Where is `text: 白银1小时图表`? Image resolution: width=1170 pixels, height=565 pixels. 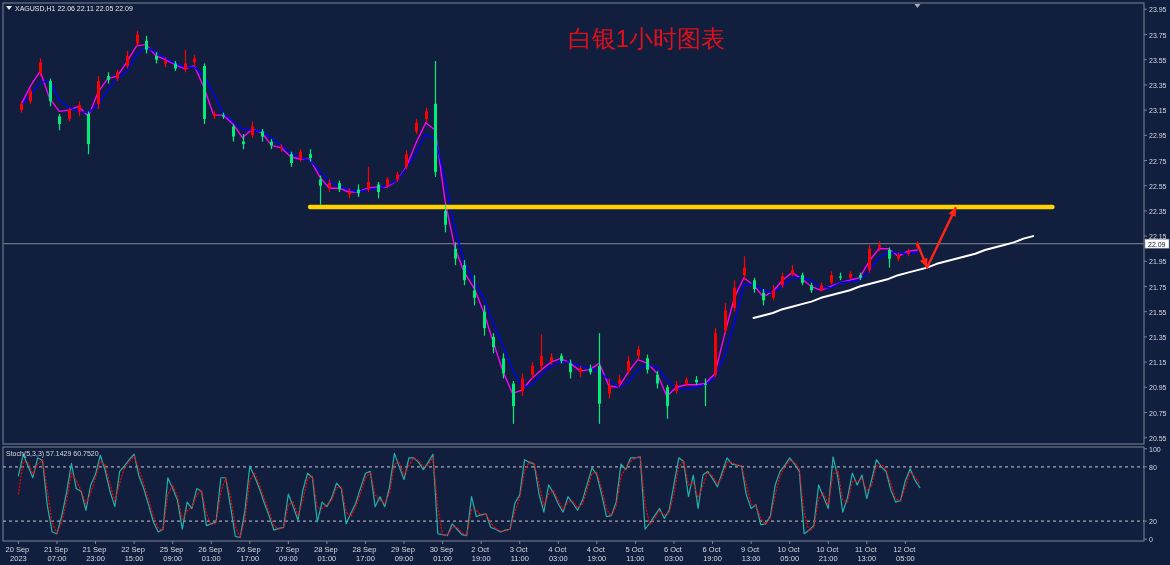
text: 白银1小时图表 is located at coordinates (646, 38).